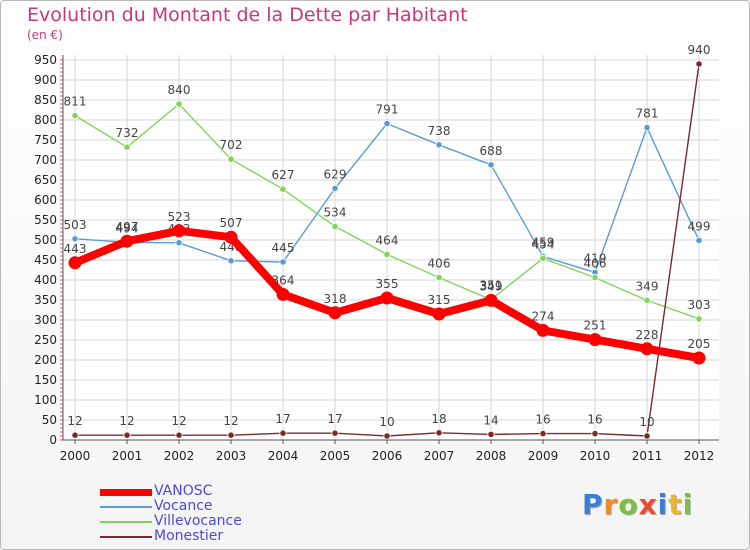 Image resolution: width=750 pixels, height=550 pixels. I want to click on data-label: 318, so click(335, 299).